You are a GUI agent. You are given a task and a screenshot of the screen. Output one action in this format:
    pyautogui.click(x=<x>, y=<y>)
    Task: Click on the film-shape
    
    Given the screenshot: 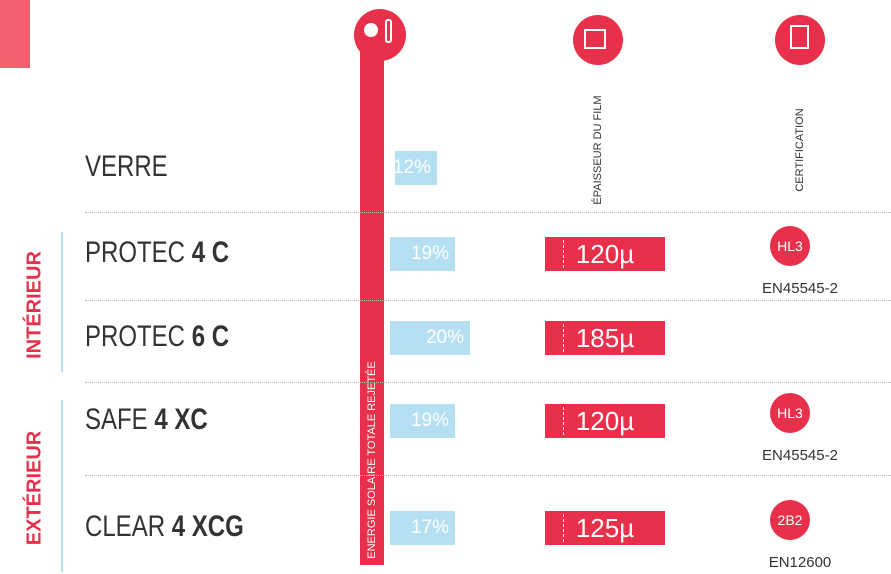 What is the action you would take?
    pyautogui.click(x=595, y=39)
    